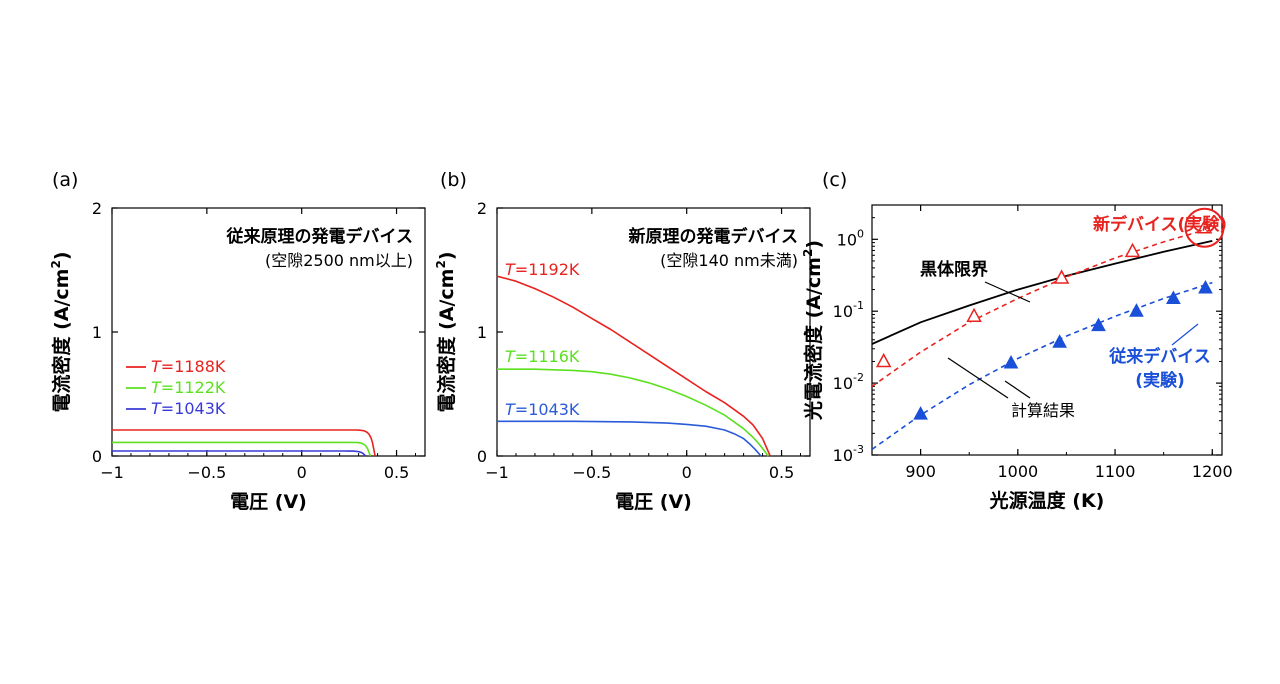 The height and width of the screenshot is (684, 1280). What do you see at coordinates (65, 180) in the screenshot?
I see `panel-label: (a)` at bounding box center [65, 180].